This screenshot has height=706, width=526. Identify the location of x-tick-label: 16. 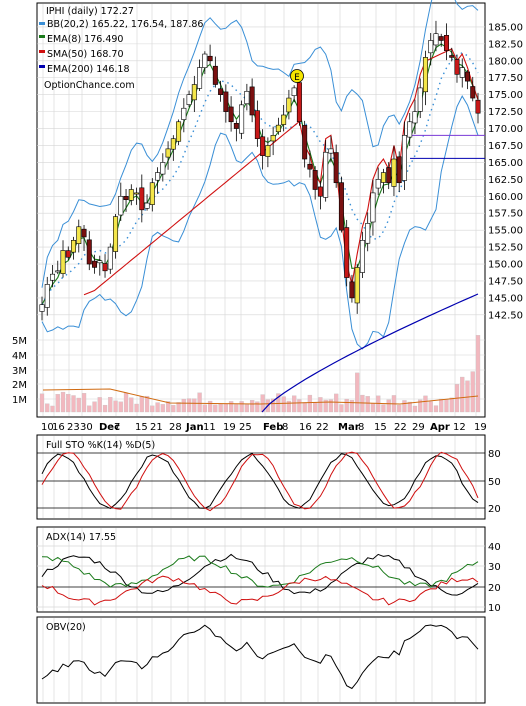
(58, 427).